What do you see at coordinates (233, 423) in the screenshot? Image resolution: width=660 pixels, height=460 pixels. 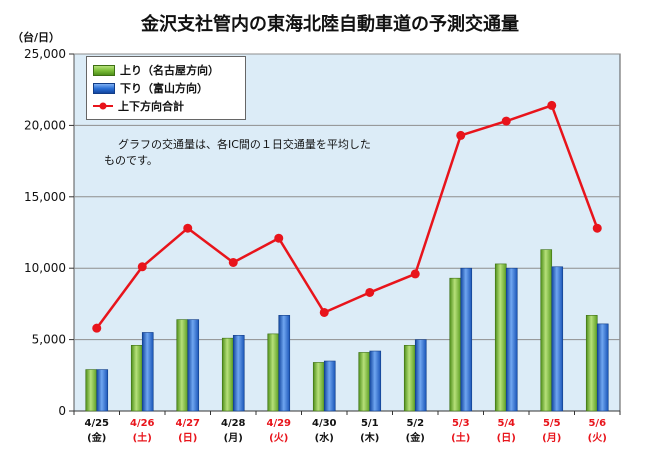 I see `x-tick-label-date: 4/28` at bounding box center [233, 423].